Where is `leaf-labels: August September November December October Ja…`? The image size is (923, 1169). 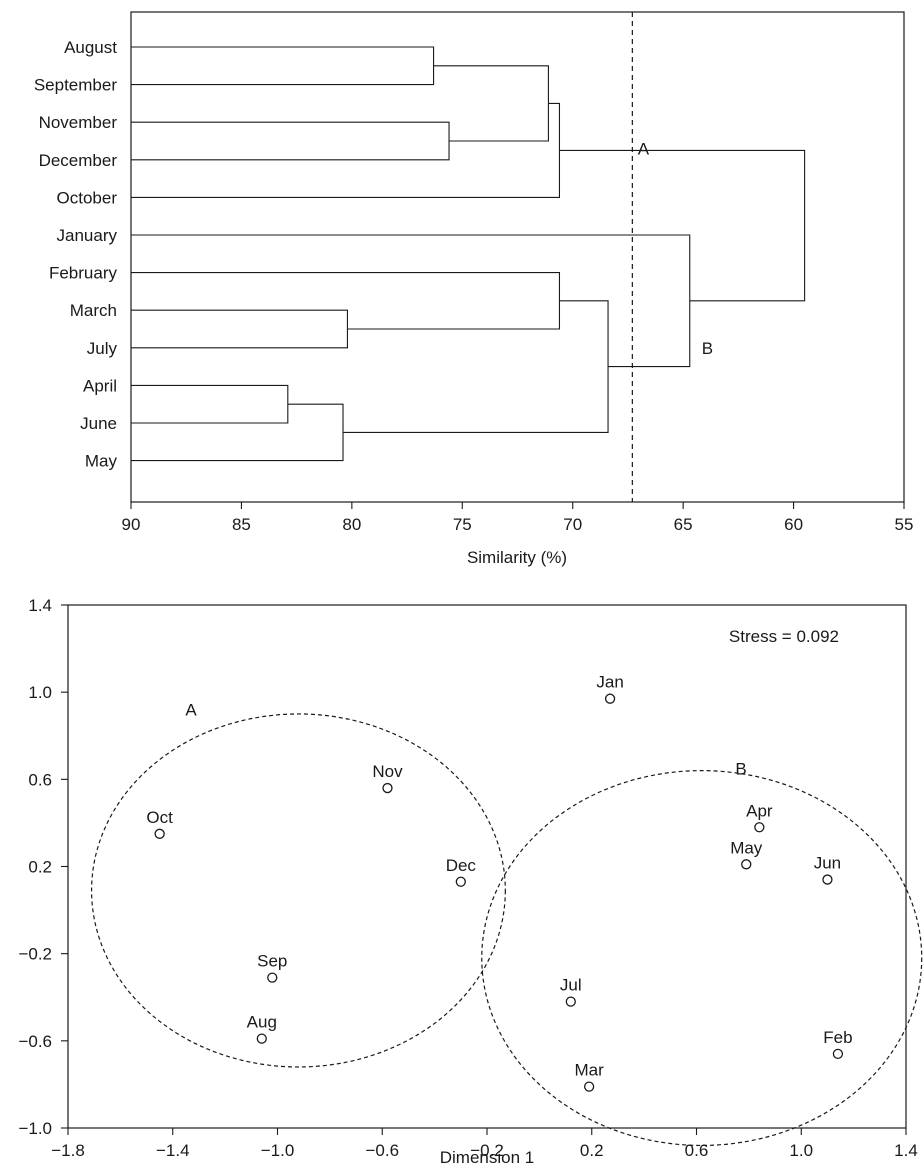 leaf-labels: August September November December October Ja… is located at coordinates (76, 254).